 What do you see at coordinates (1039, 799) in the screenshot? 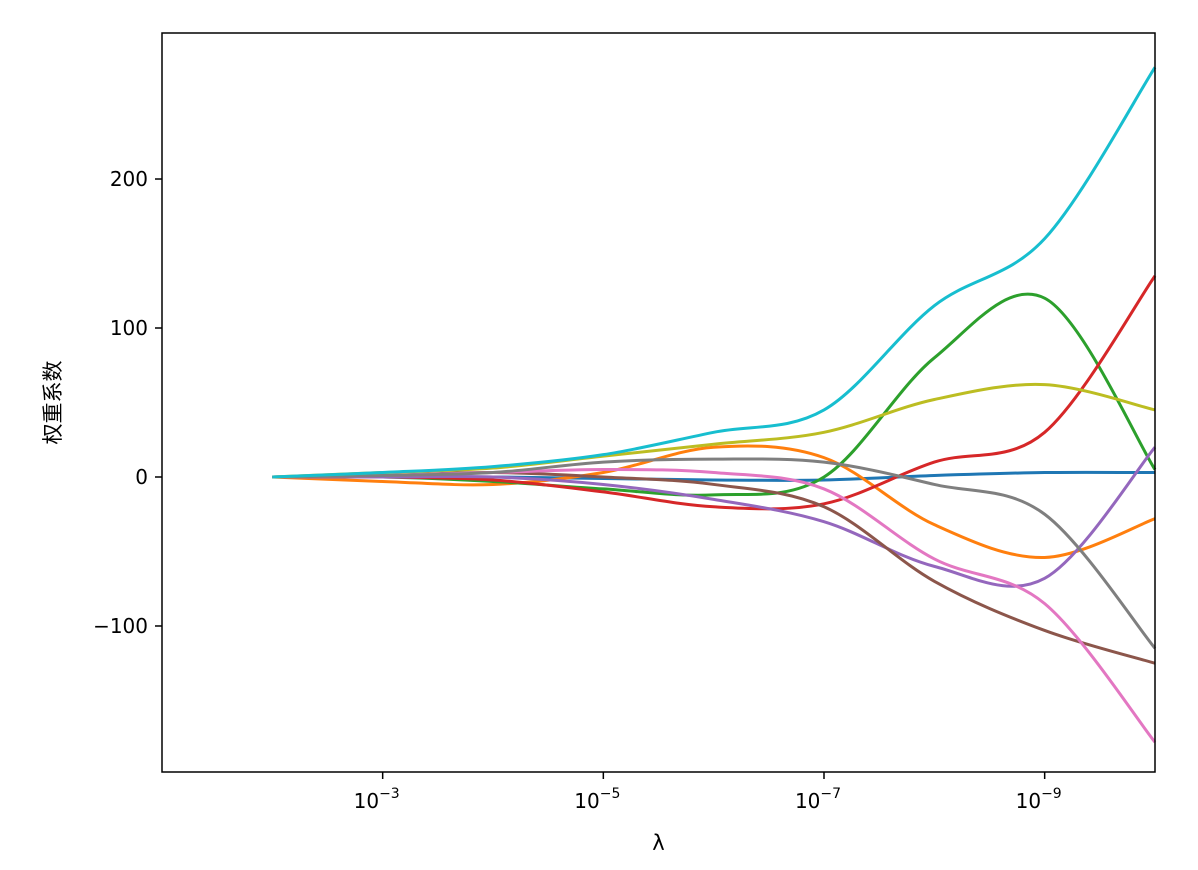
I see `x-tick-label: 10⁻⁹` at bounding box center [1039, 799].